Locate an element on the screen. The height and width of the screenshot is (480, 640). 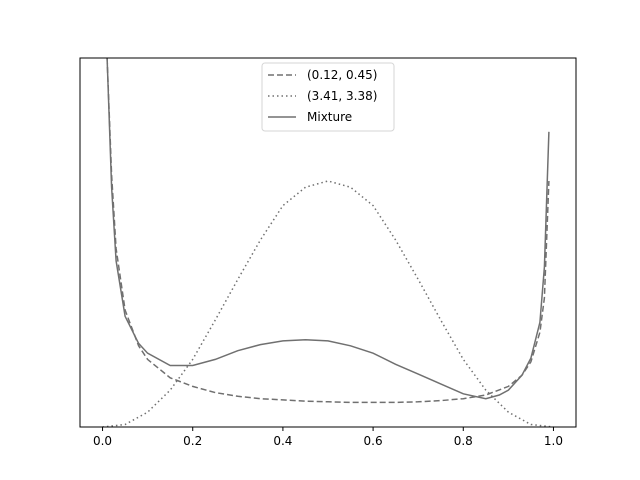
legend-box is located at coordinates (328, 97).